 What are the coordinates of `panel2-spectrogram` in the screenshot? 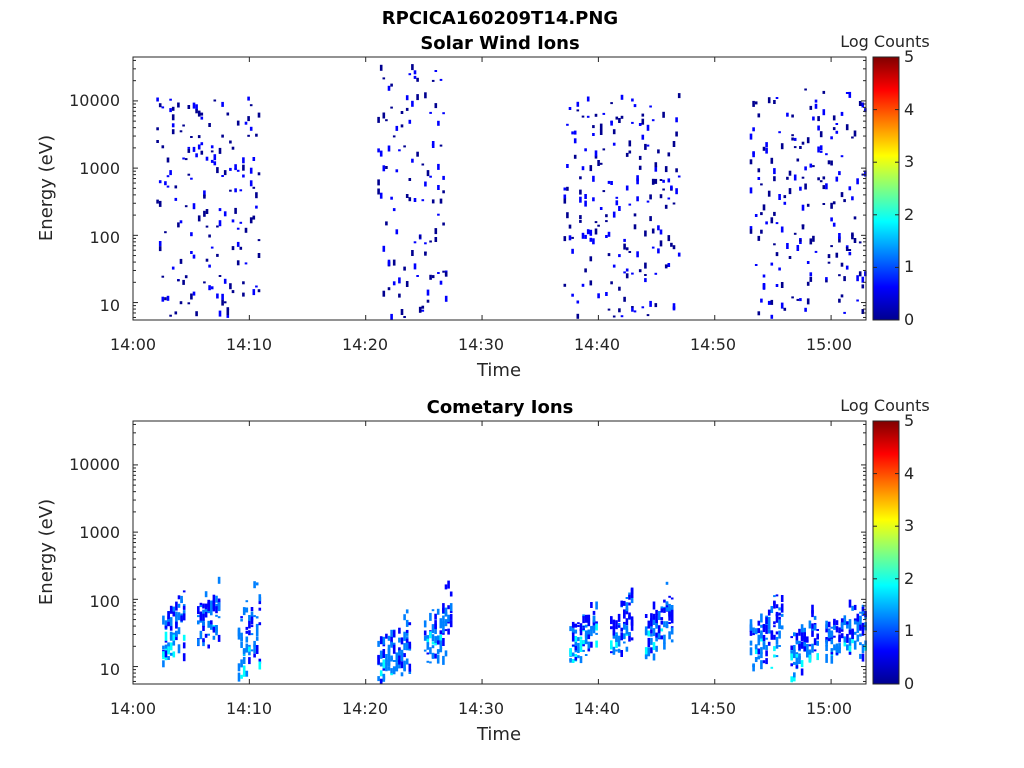 It's located at (514, 630).